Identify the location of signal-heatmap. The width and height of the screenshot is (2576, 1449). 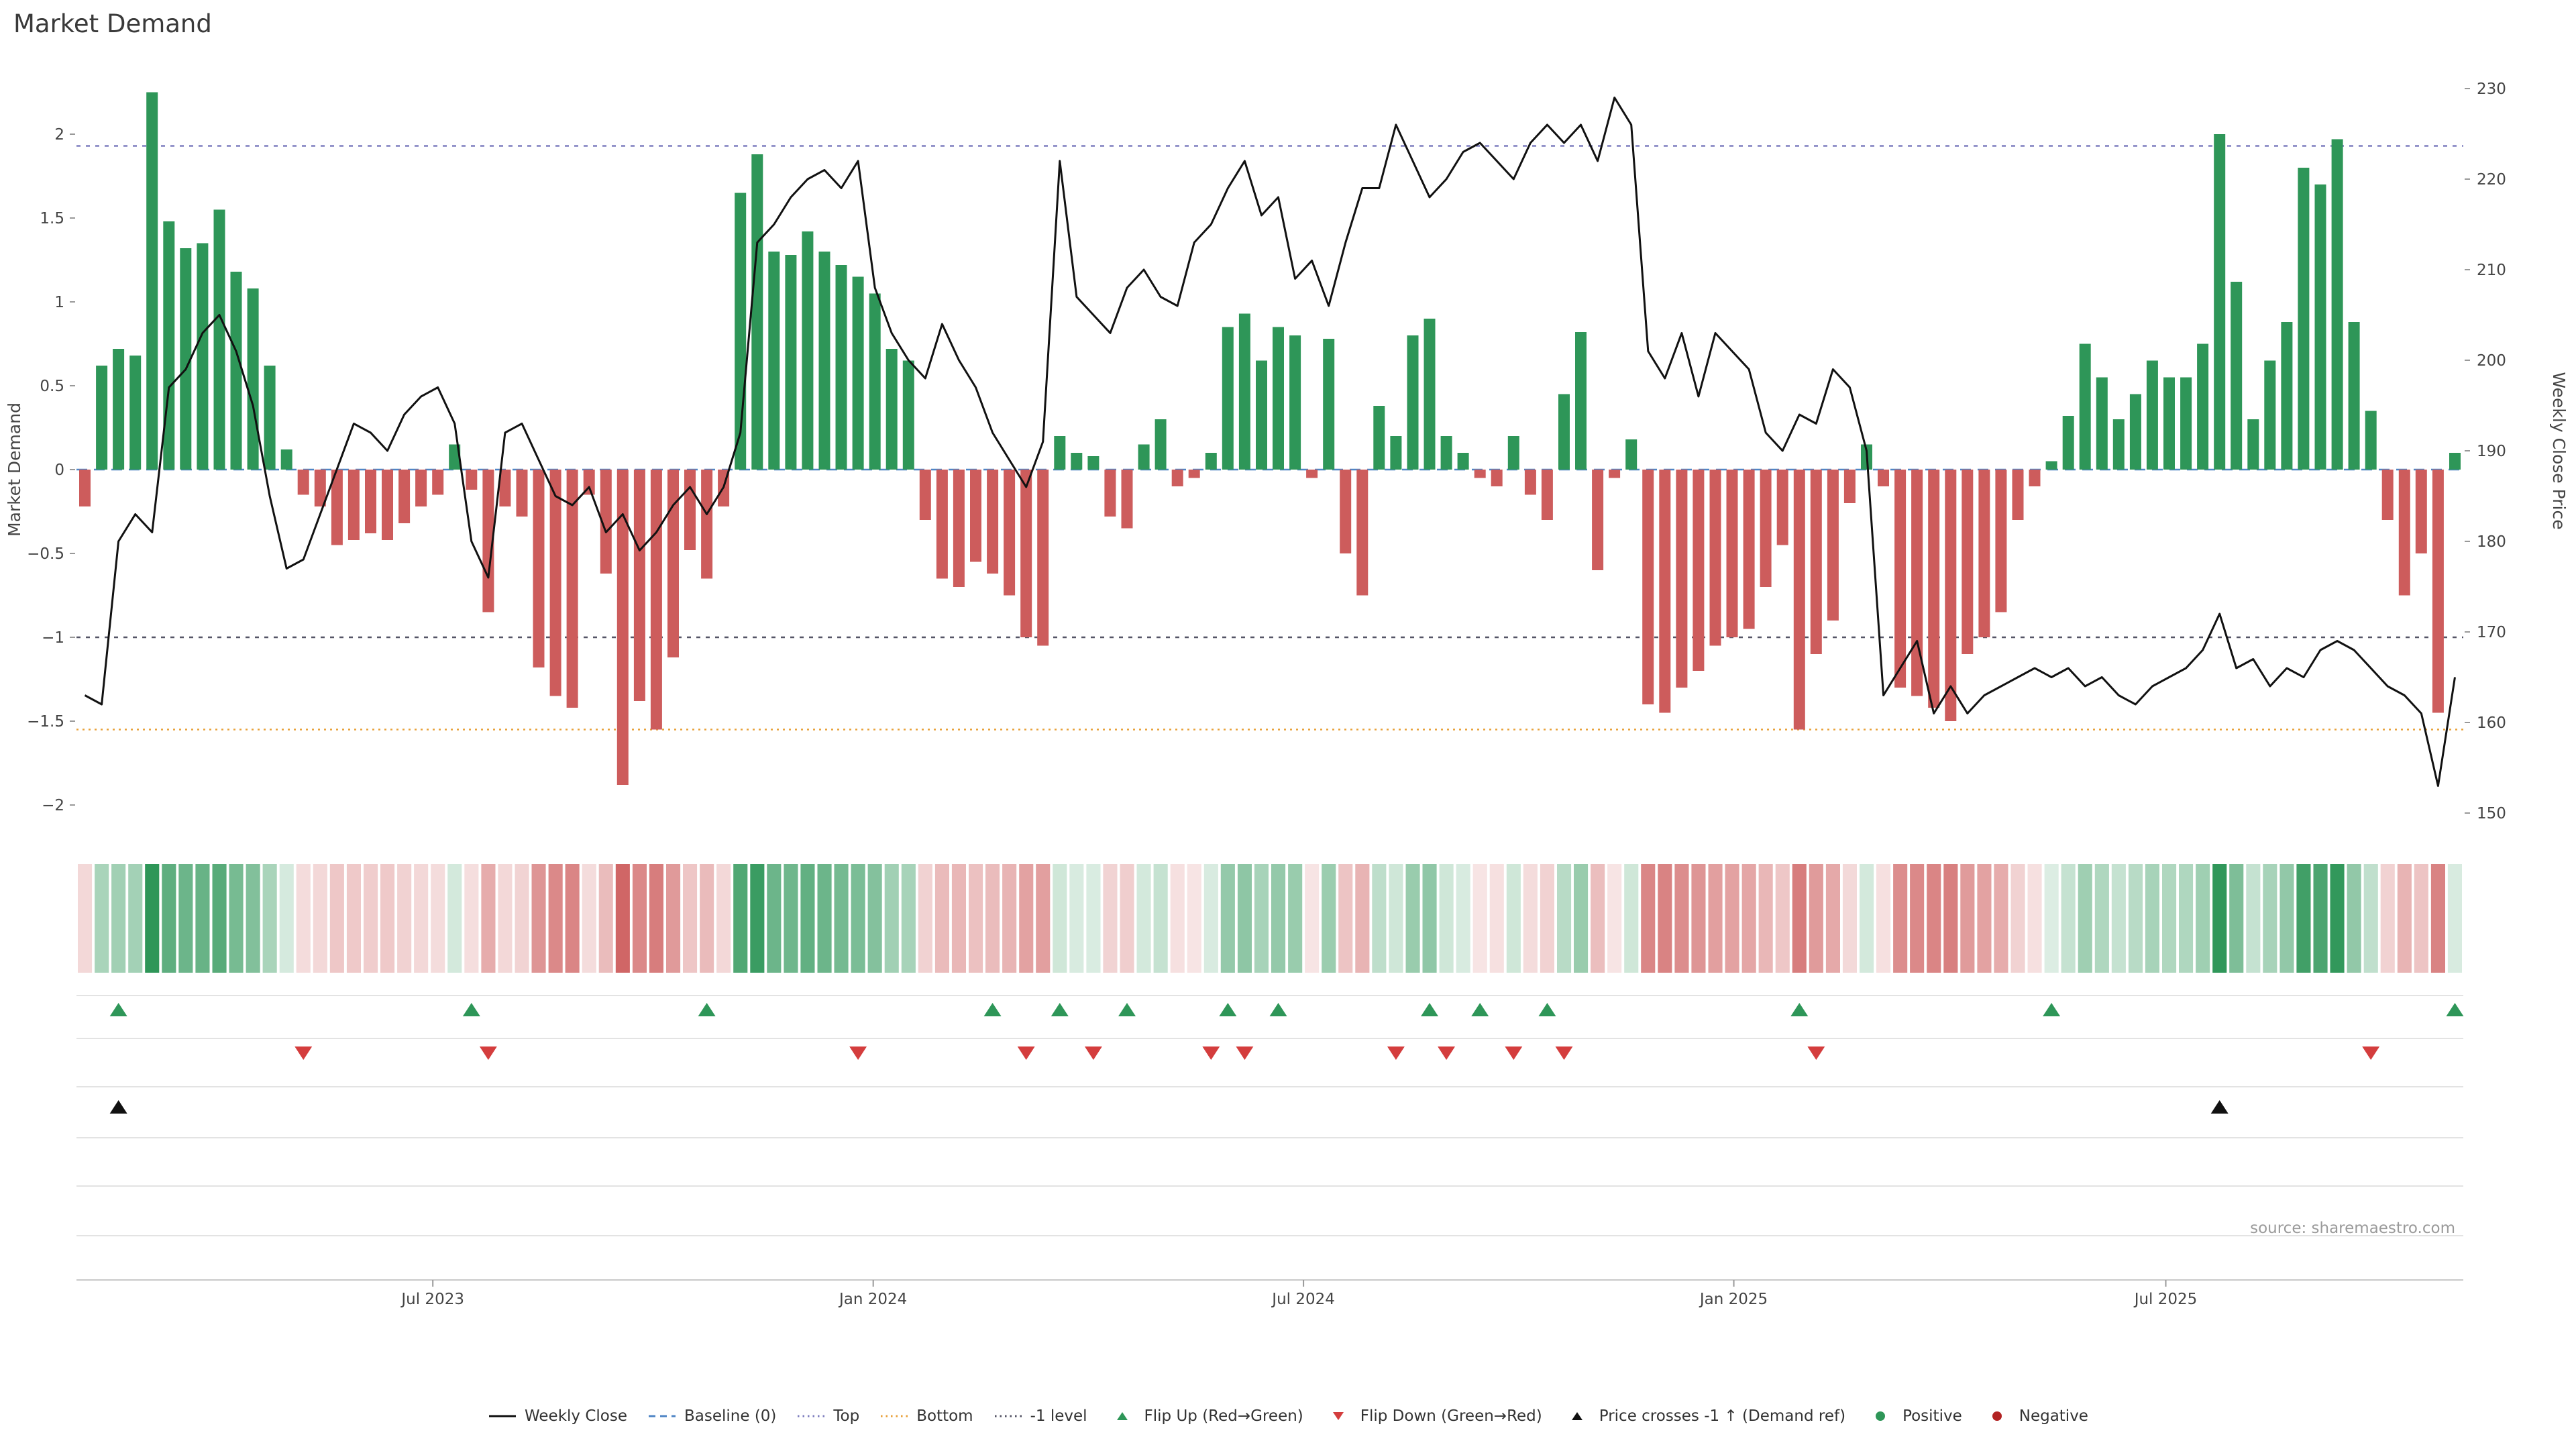
(1270, 918).